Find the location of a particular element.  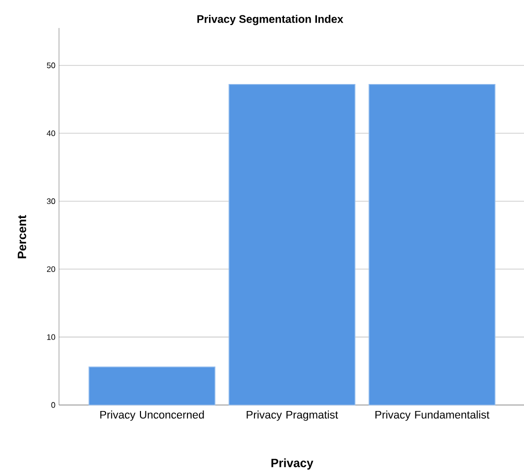

y-tick-label: 0 is located at coordinates (53, 405).